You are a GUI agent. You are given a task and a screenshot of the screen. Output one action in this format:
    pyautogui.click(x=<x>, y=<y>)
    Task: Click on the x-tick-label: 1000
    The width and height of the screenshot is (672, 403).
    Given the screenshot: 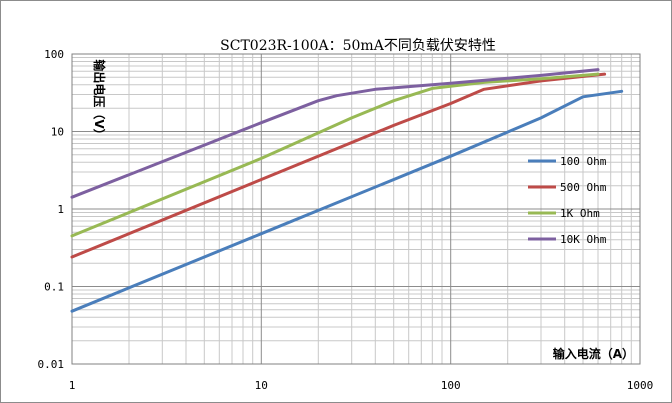 What is the action you would take?
    pyautogui.click(x=640, y=385)
    